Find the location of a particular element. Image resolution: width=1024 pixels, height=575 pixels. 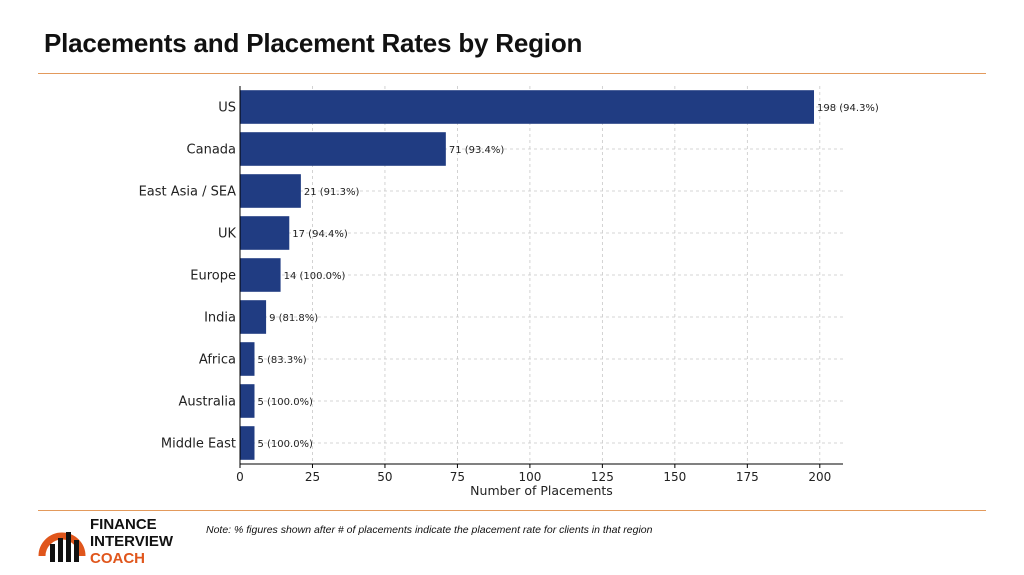

category-label: Canada is located at coordinates (211, 150).